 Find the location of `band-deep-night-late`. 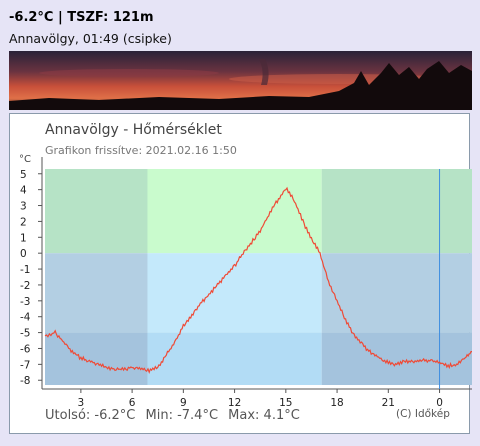

band-deep-night-late is located at coordinates (396, 358).